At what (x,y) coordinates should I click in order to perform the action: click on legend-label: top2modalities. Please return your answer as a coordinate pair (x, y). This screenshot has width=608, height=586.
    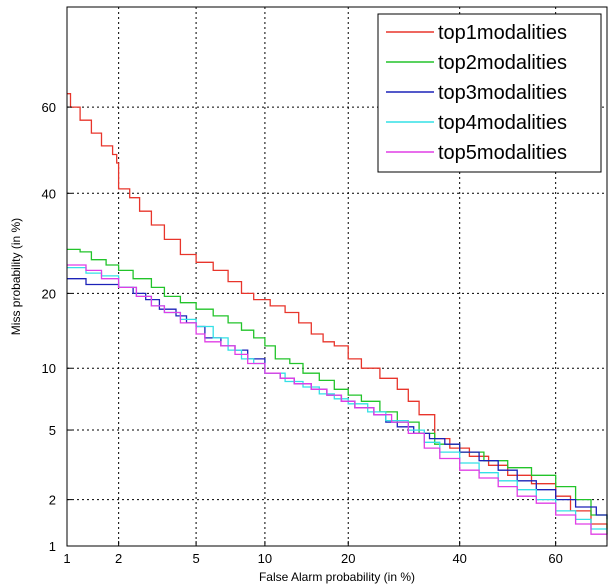
    Looking at the image, I should click on (502, 63).